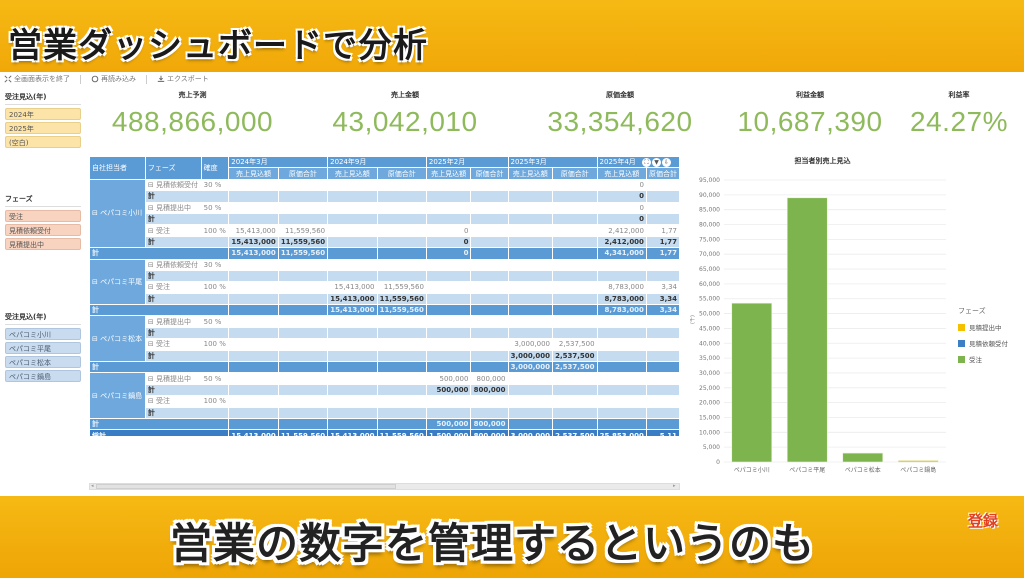  I want to click on value-cell: 5,11, so click(662, 432).